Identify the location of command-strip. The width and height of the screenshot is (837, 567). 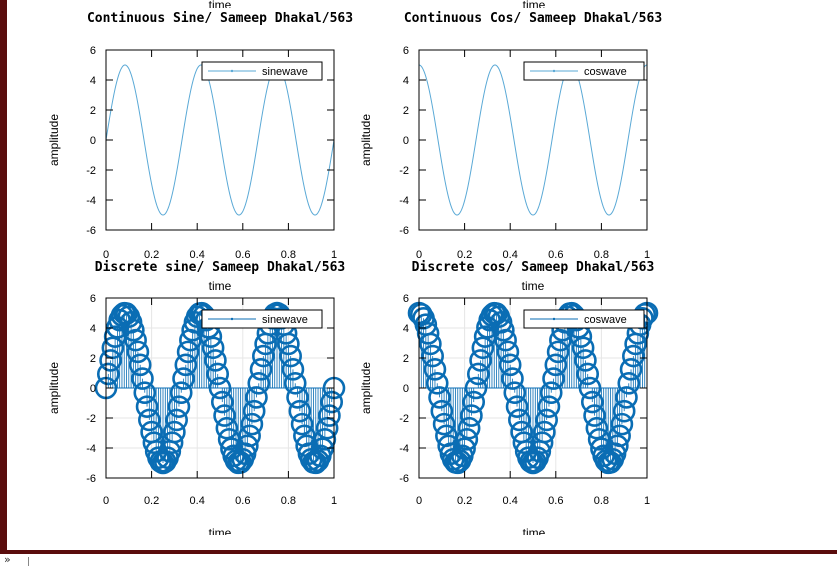
(418, 560).